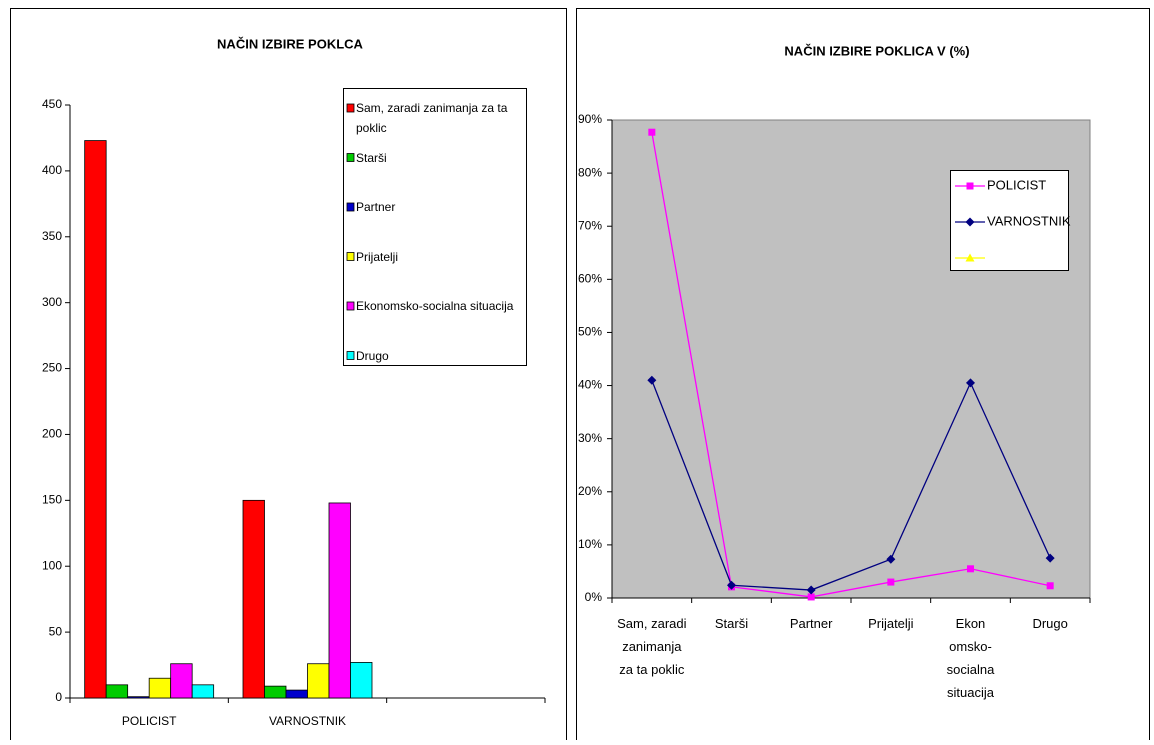 The image size is (1154, 745). I want to click on x-tick-label: Prijatelji, so click(891, 623).